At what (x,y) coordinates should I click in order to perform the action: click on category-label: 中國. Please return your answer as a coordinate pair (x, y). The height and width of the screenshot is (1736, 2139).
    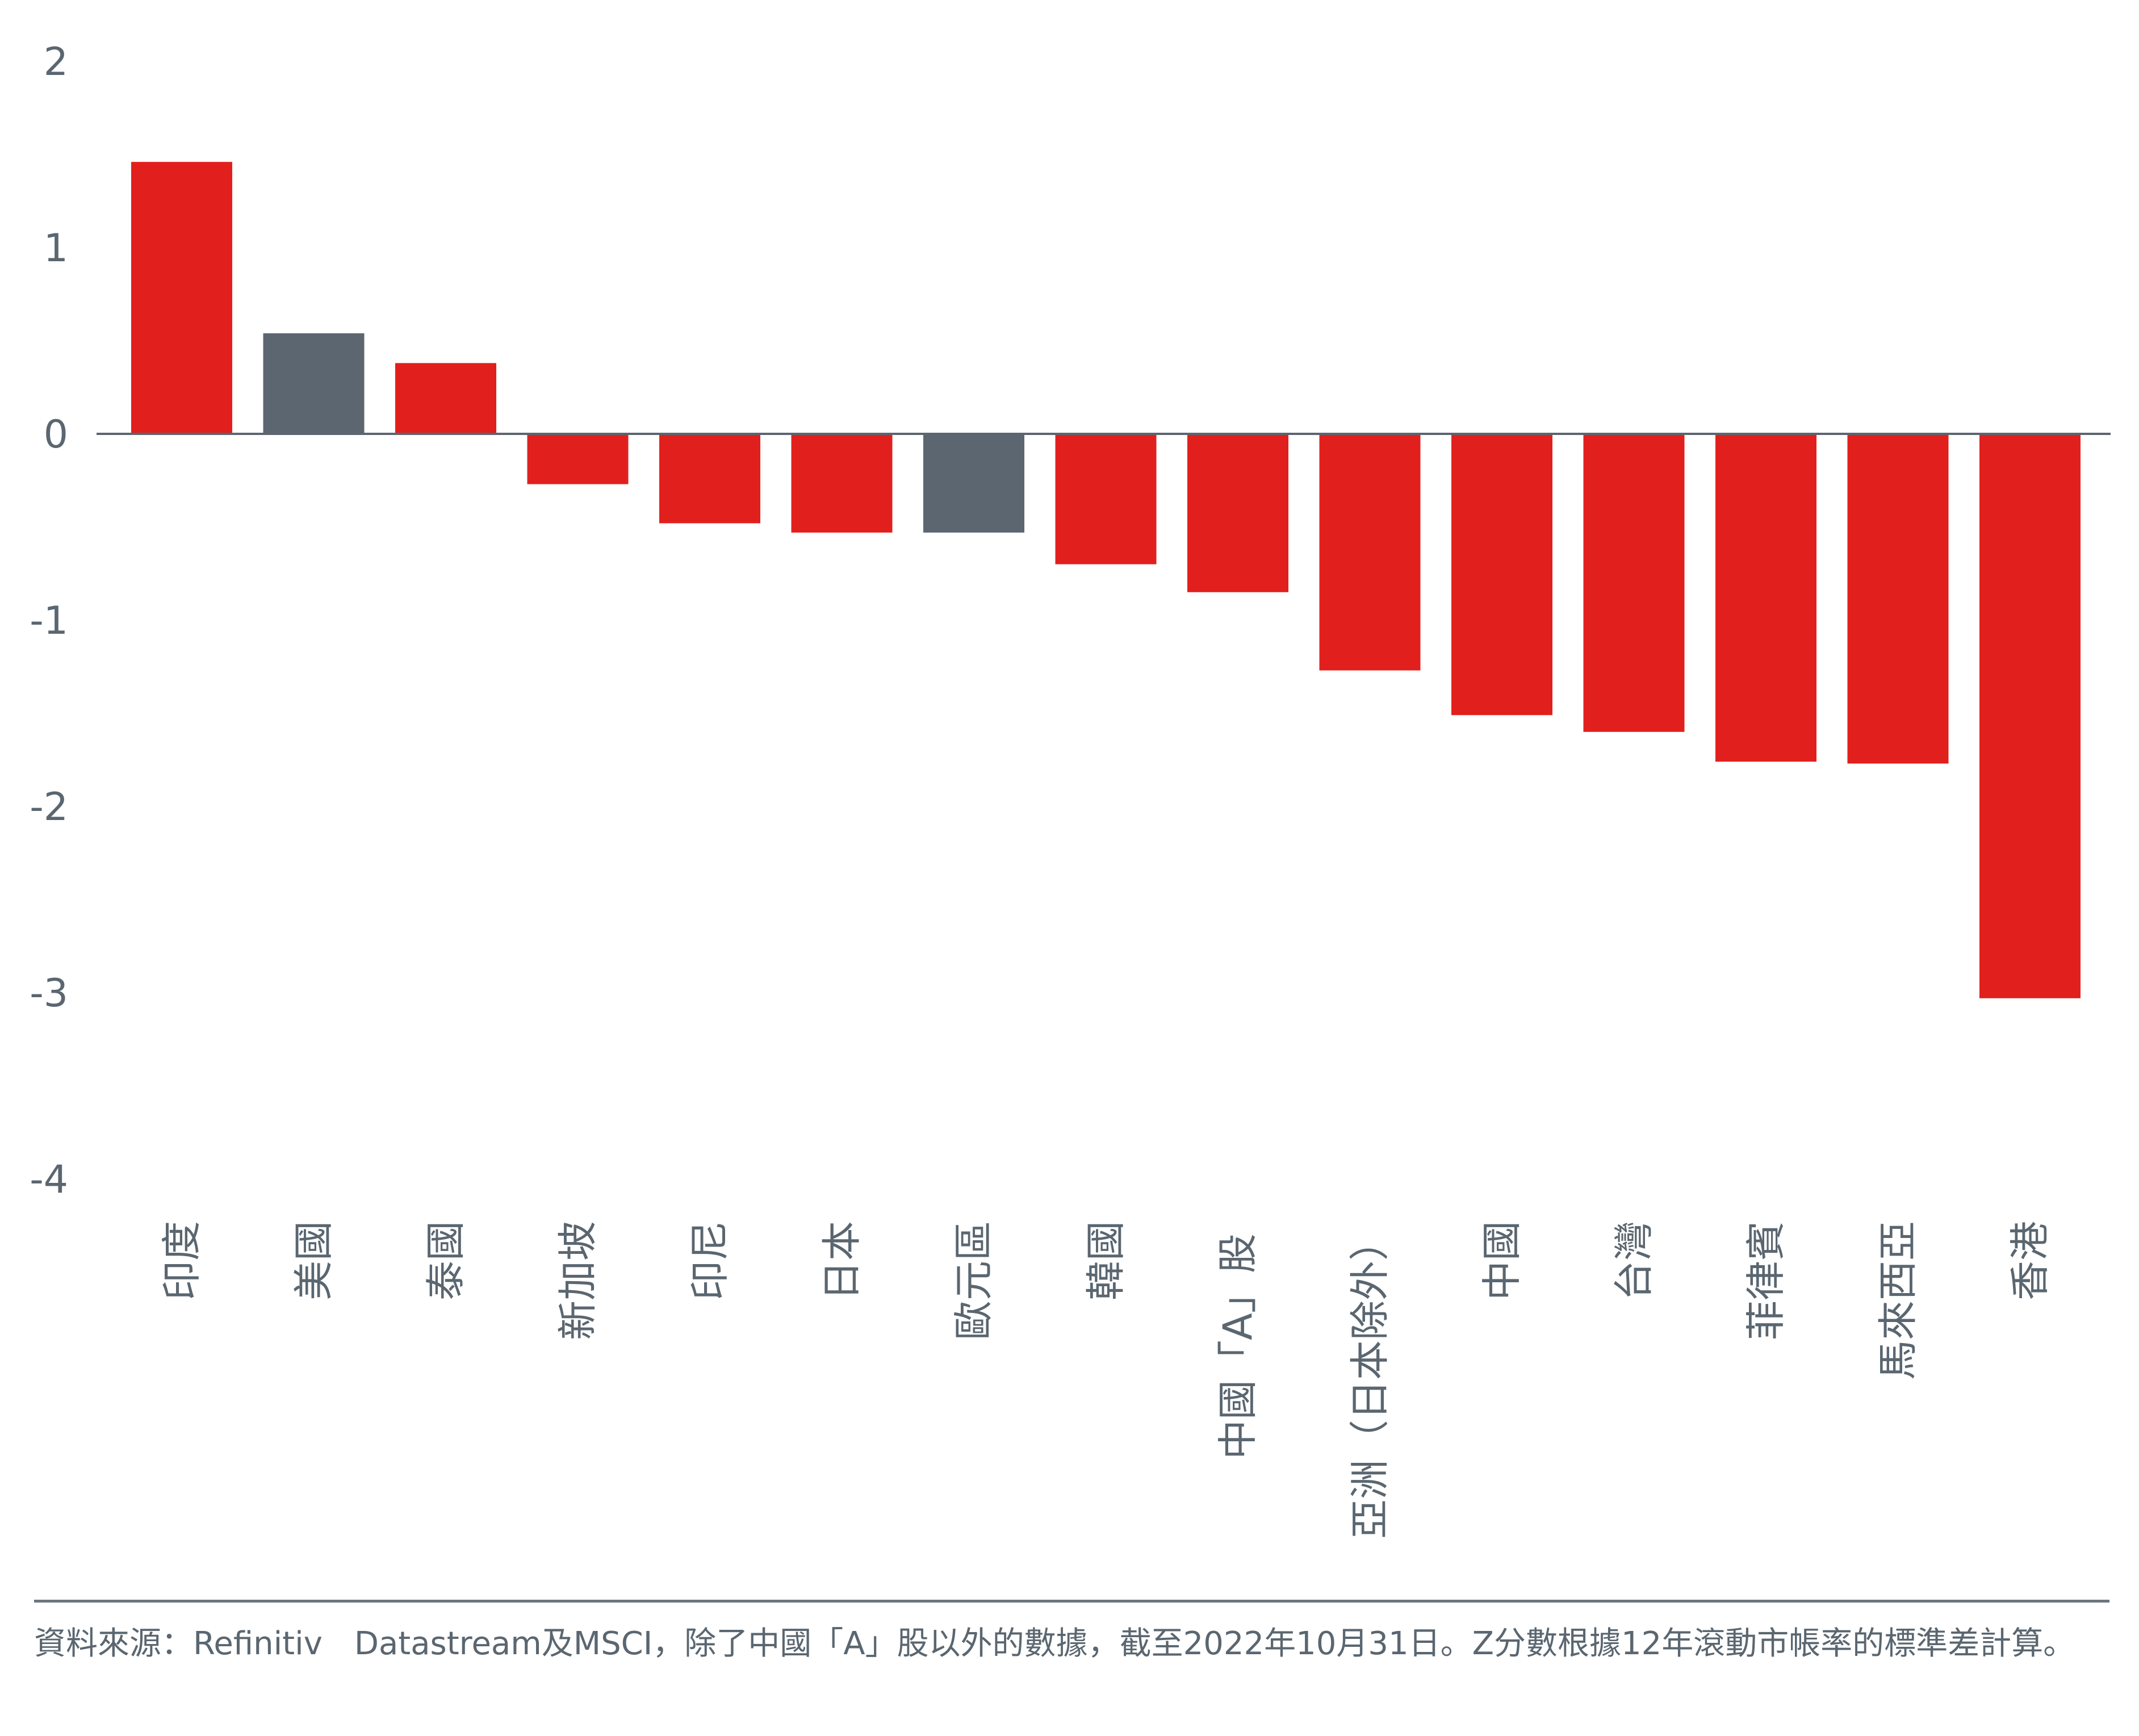
    Looking at the image, I should click on (1502, 1260).